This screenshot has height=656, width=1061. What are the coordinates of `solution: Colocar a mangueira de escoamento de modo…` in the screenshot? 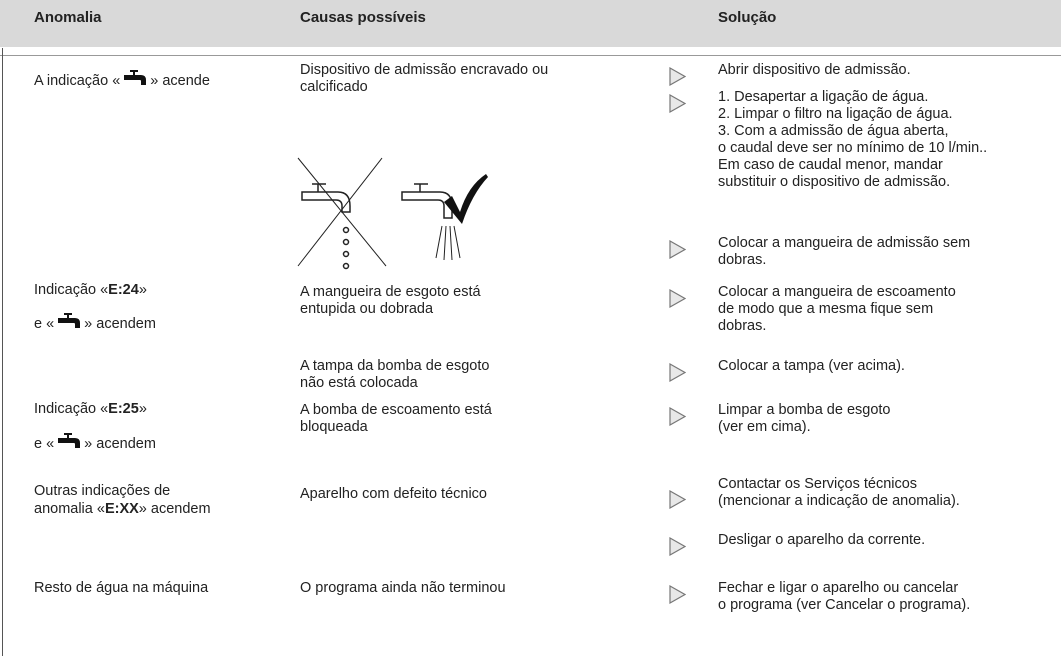 It's located at (837, 309).